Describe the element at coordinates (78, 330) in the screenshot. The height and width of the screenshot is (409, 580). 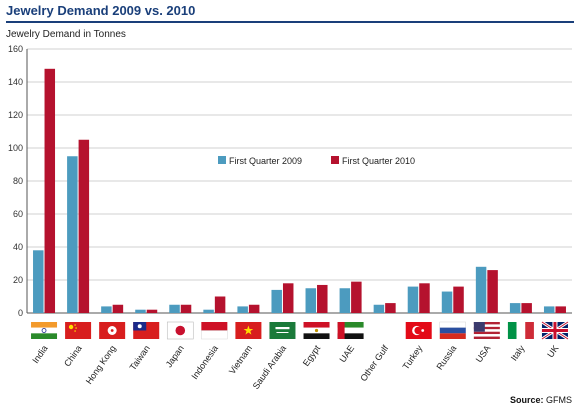
I see `china-flag-icon` at that location.